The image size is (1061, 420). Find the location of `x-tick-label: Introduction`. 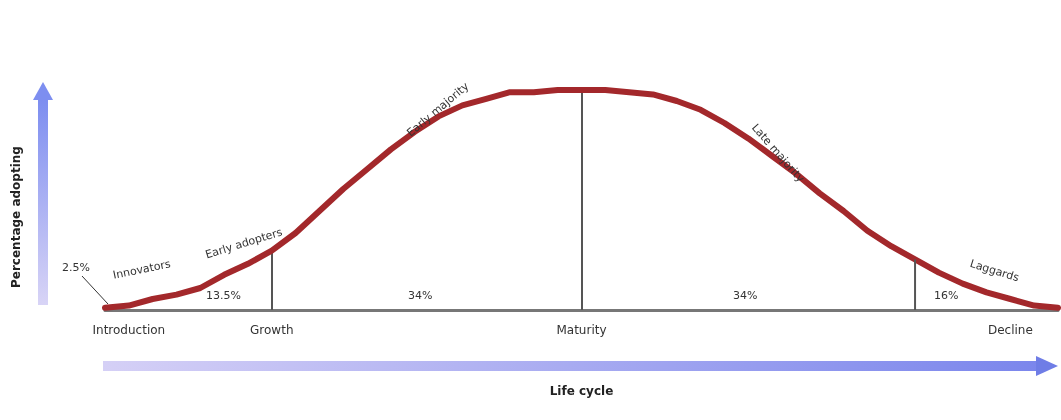

x-tick-label: Introduction is located at coordinates (129, 330).